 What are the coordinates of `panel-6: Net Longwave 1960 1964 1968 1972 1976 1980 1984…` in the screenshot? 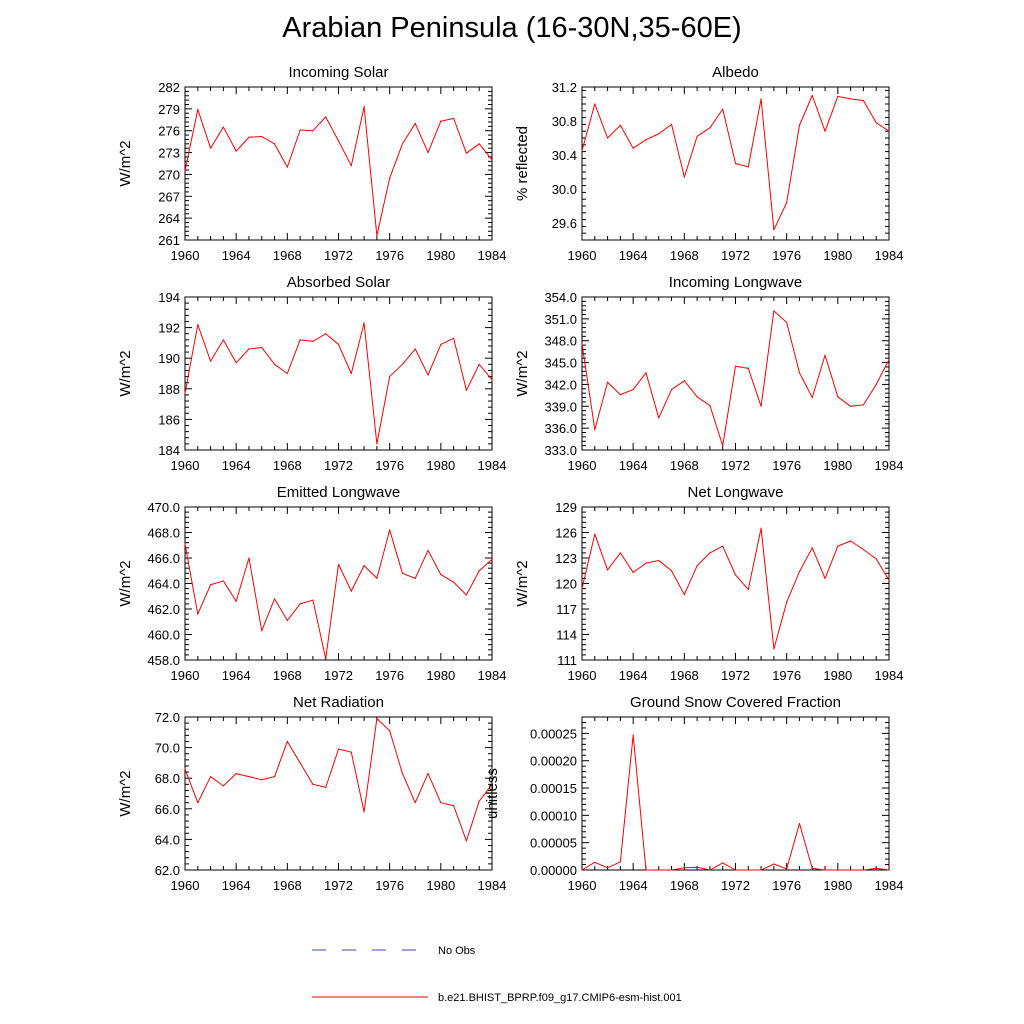 It's located at (708, 583).